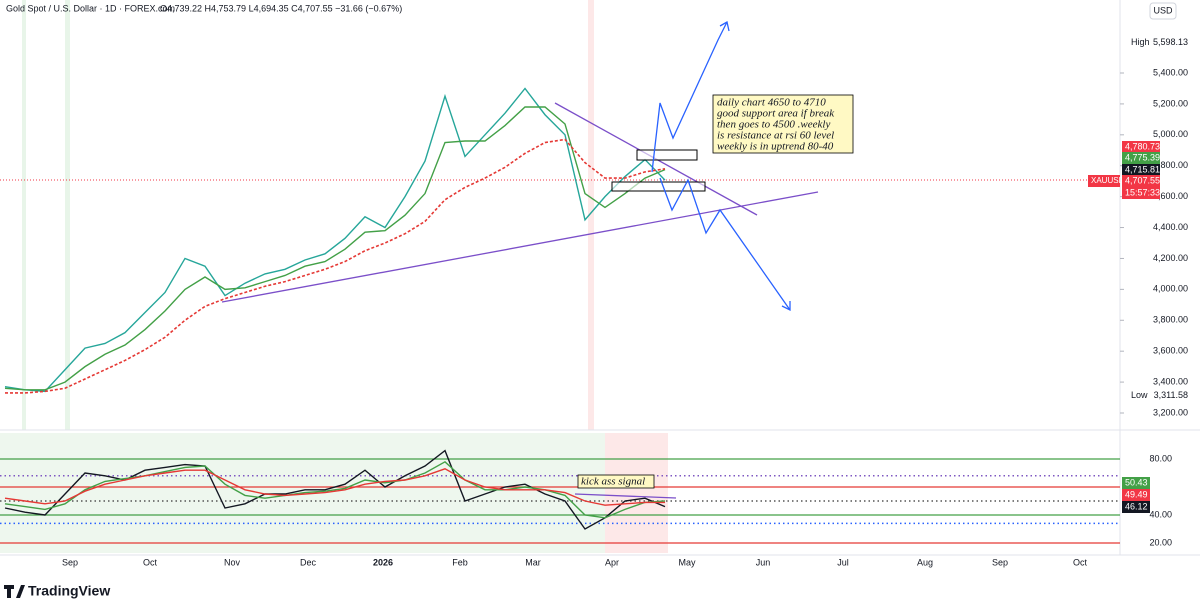  What do you see at coordinates (763, 562) in the screenshot?
I see `x-tick-label: Jun` at bounding box center [763, 562].